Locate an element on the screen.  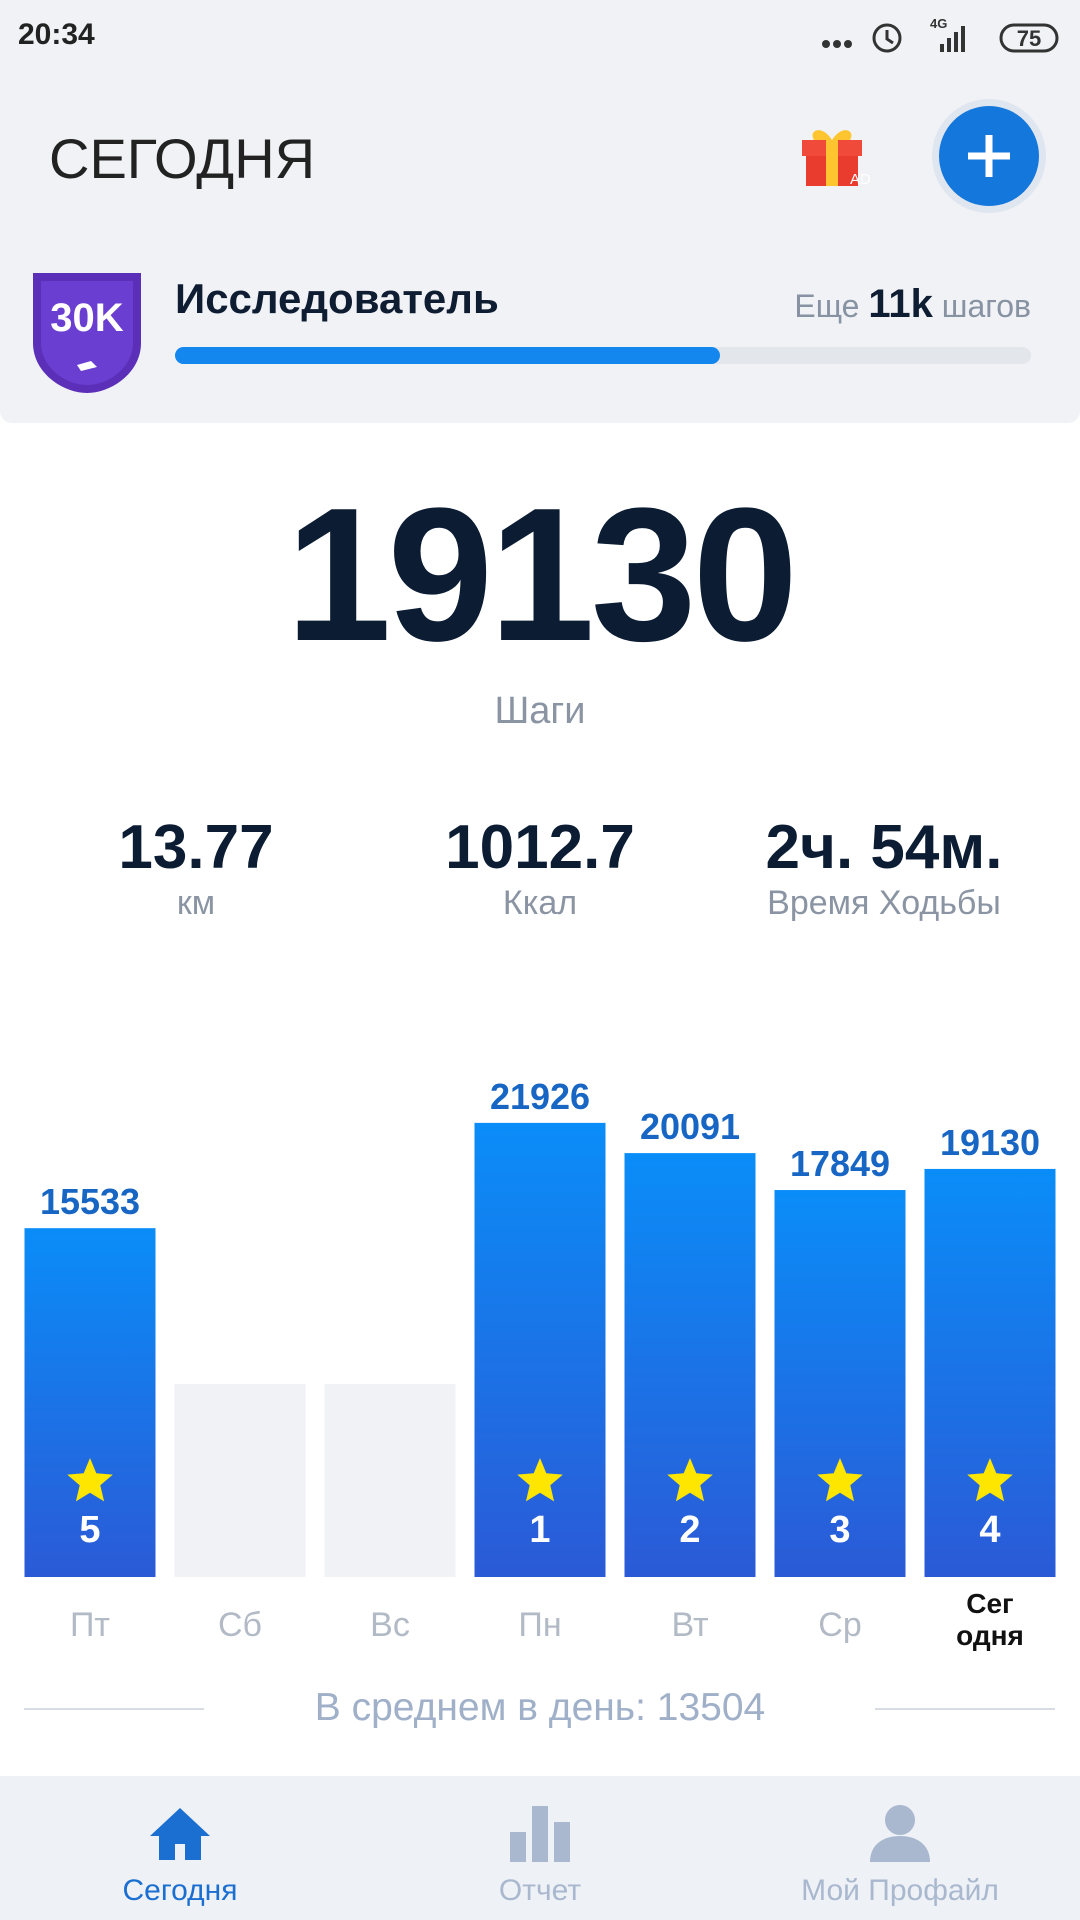
nav-label: Сегодня is located at coordinates (180, 1890).